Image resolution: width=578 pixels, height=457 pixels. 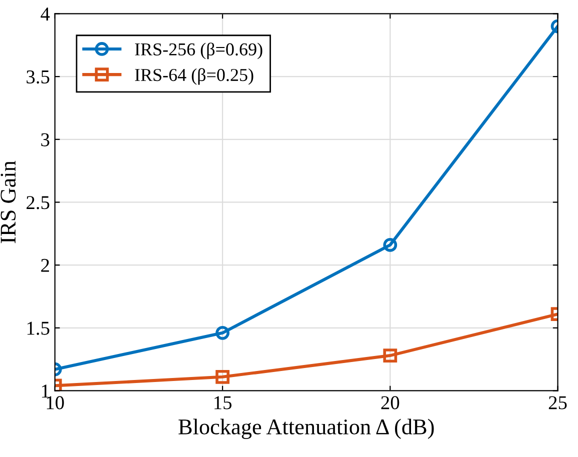 I want to click on legend-label: IRS-64 (β=0.25), so click(x=194, y=76).